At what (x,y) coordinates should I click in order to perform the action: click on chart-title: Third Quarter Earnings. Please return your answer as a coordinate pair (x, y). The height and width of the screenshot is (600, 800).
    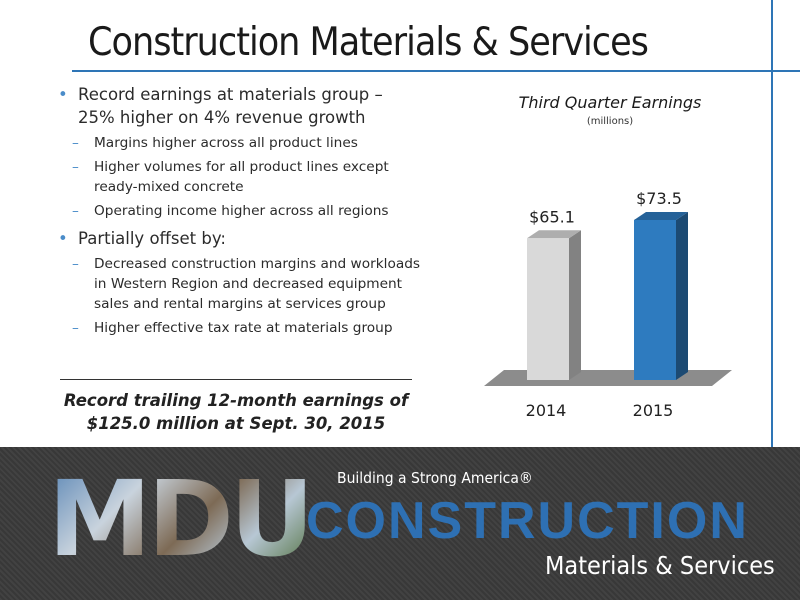
    Looking at the image, I should click on (610, 102).